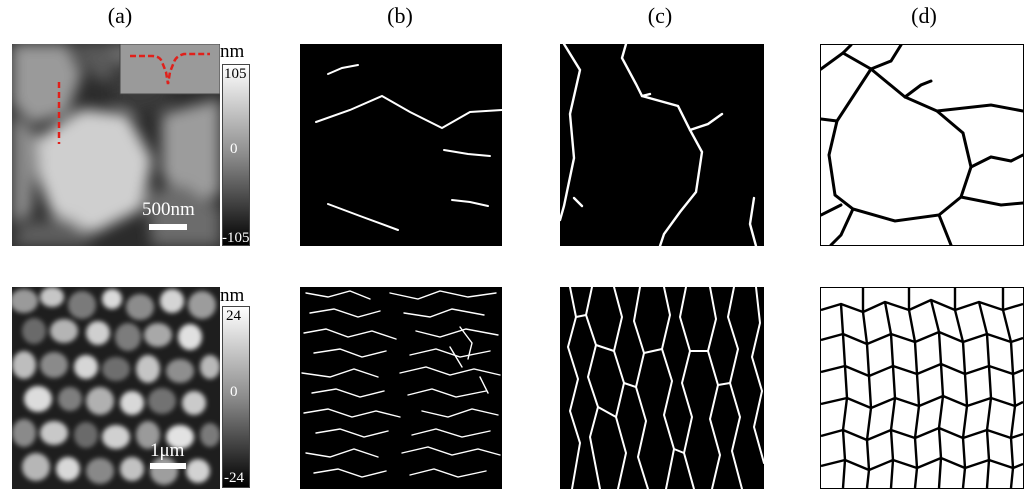  What do you see at coordinates (232, 295) in the screenshot?
I see `colorbar-unit-row2: nm` at bounding box center [232, 295].